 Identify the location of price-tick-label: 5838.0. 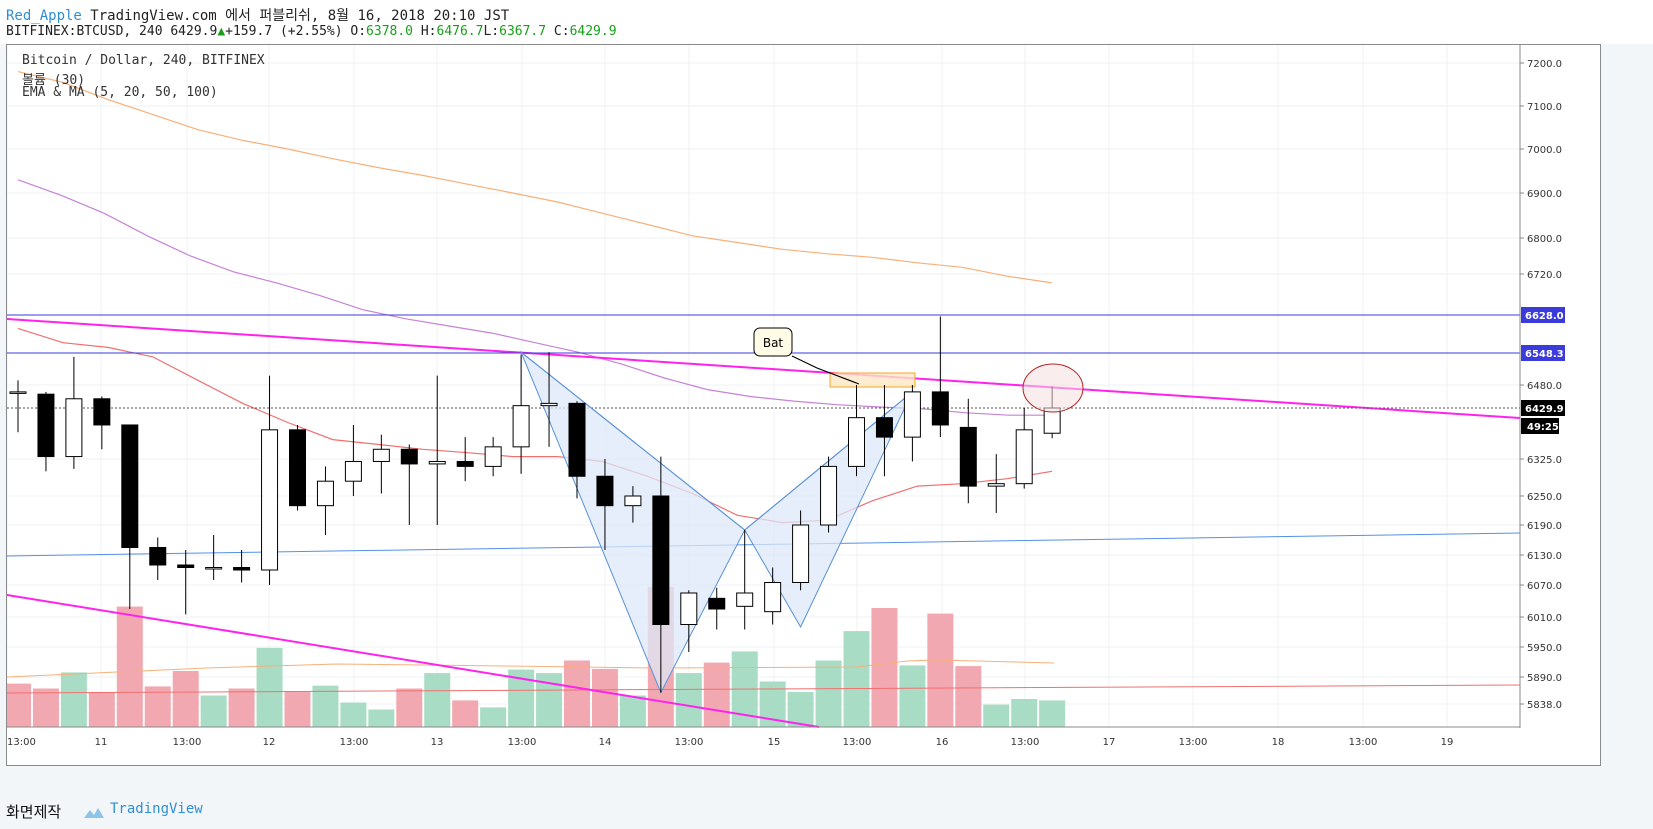
(1544, 705).